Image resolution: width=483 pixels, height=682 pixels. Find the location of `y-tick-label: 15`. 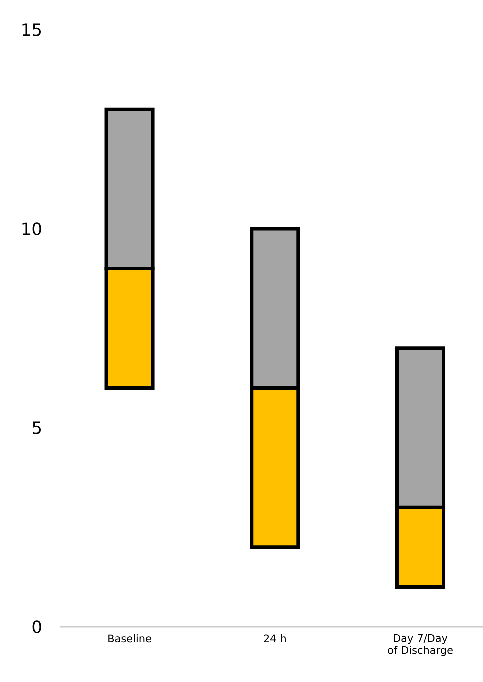

y-tick-label: 15 is located at coordinates (31, 30).